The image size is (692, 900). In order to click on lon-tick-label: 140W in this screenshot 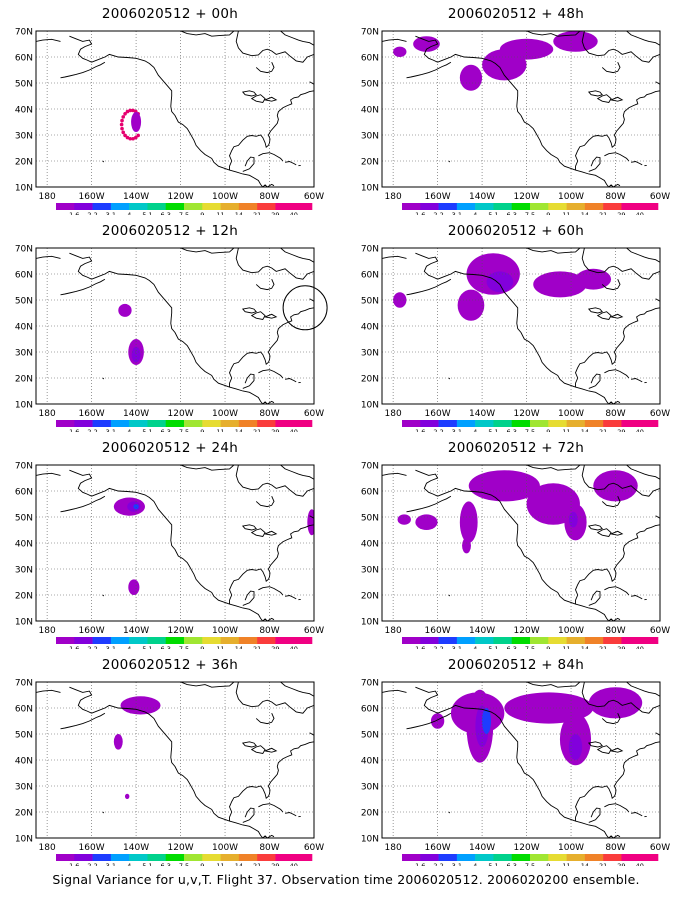, I will do `click(482, 414)`.